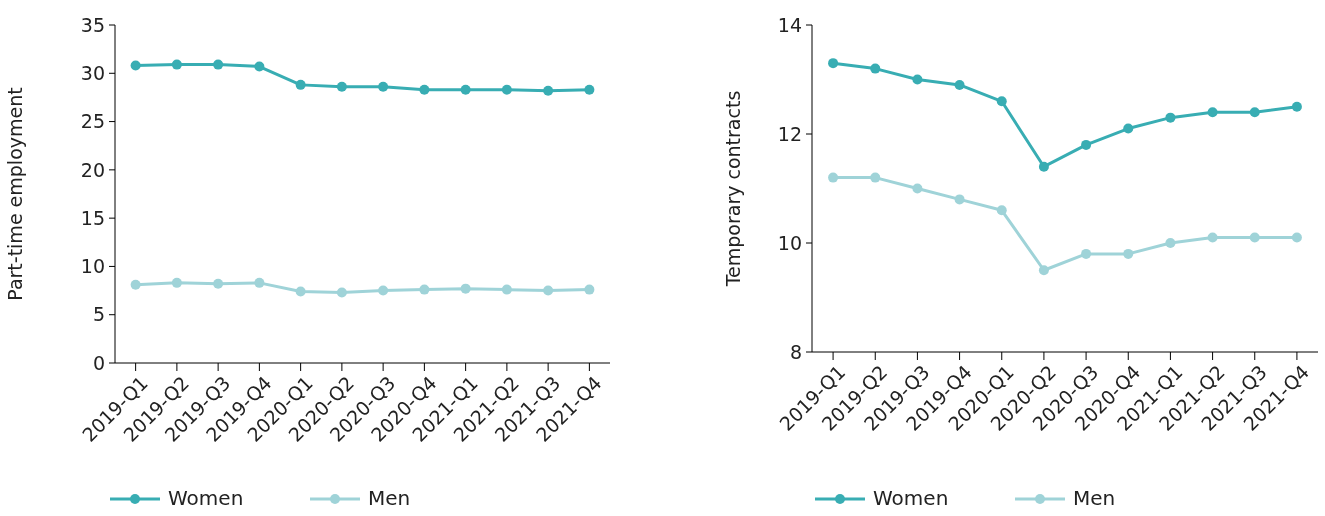  I want to click on y-tick-label: 8, so click(795, 351).